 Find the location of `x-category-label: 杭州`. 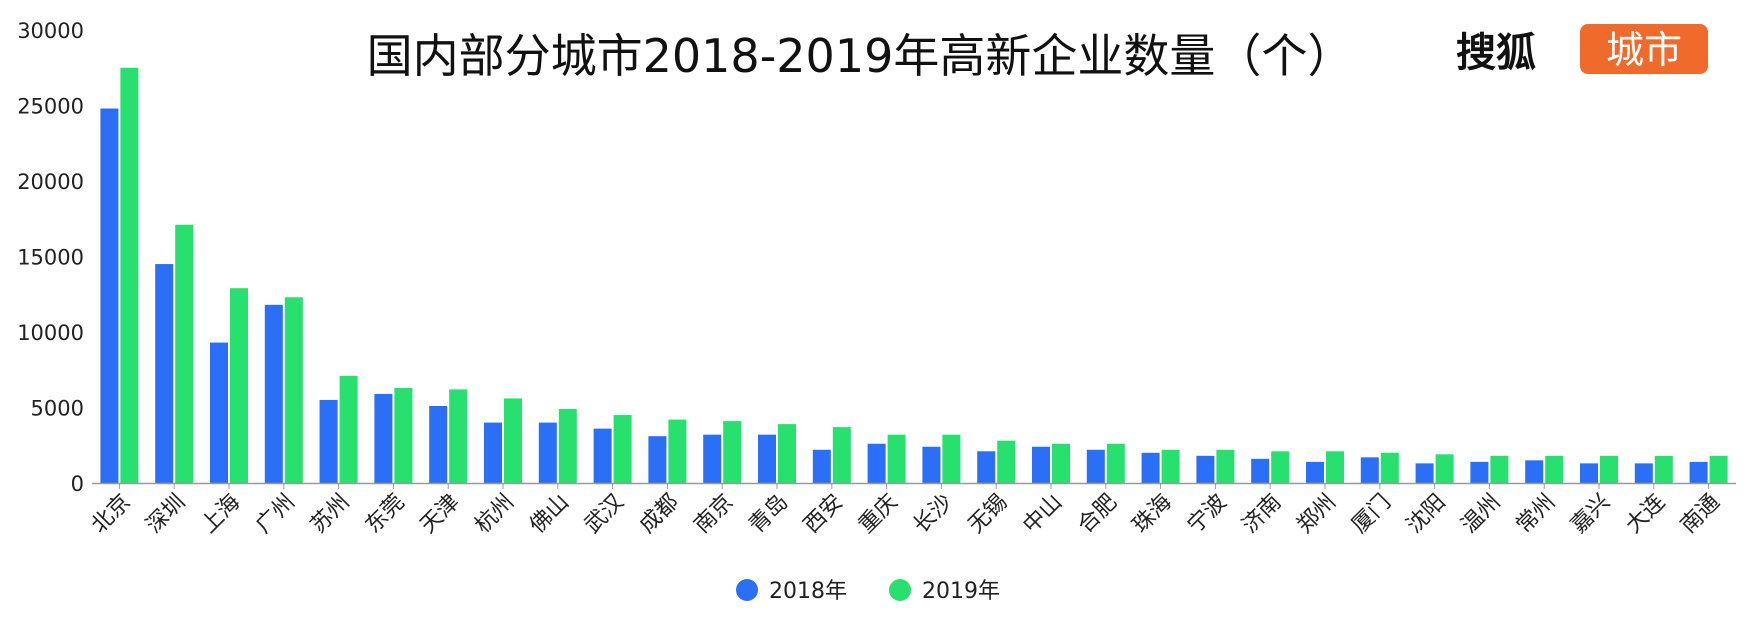

x-category-label: 杭州 is located at coordinates (494, 514).